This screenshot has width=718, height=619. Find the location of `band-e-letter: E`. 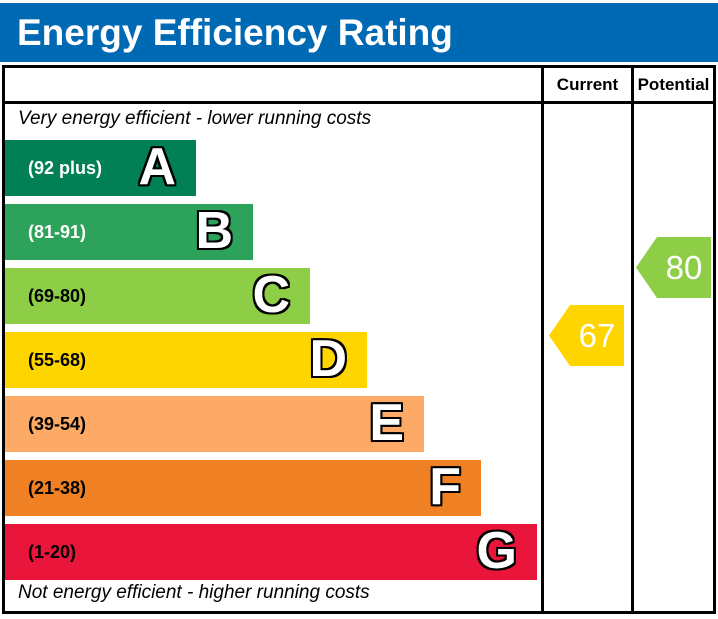

band-e-letter: E is located at coordinates (386, 422).